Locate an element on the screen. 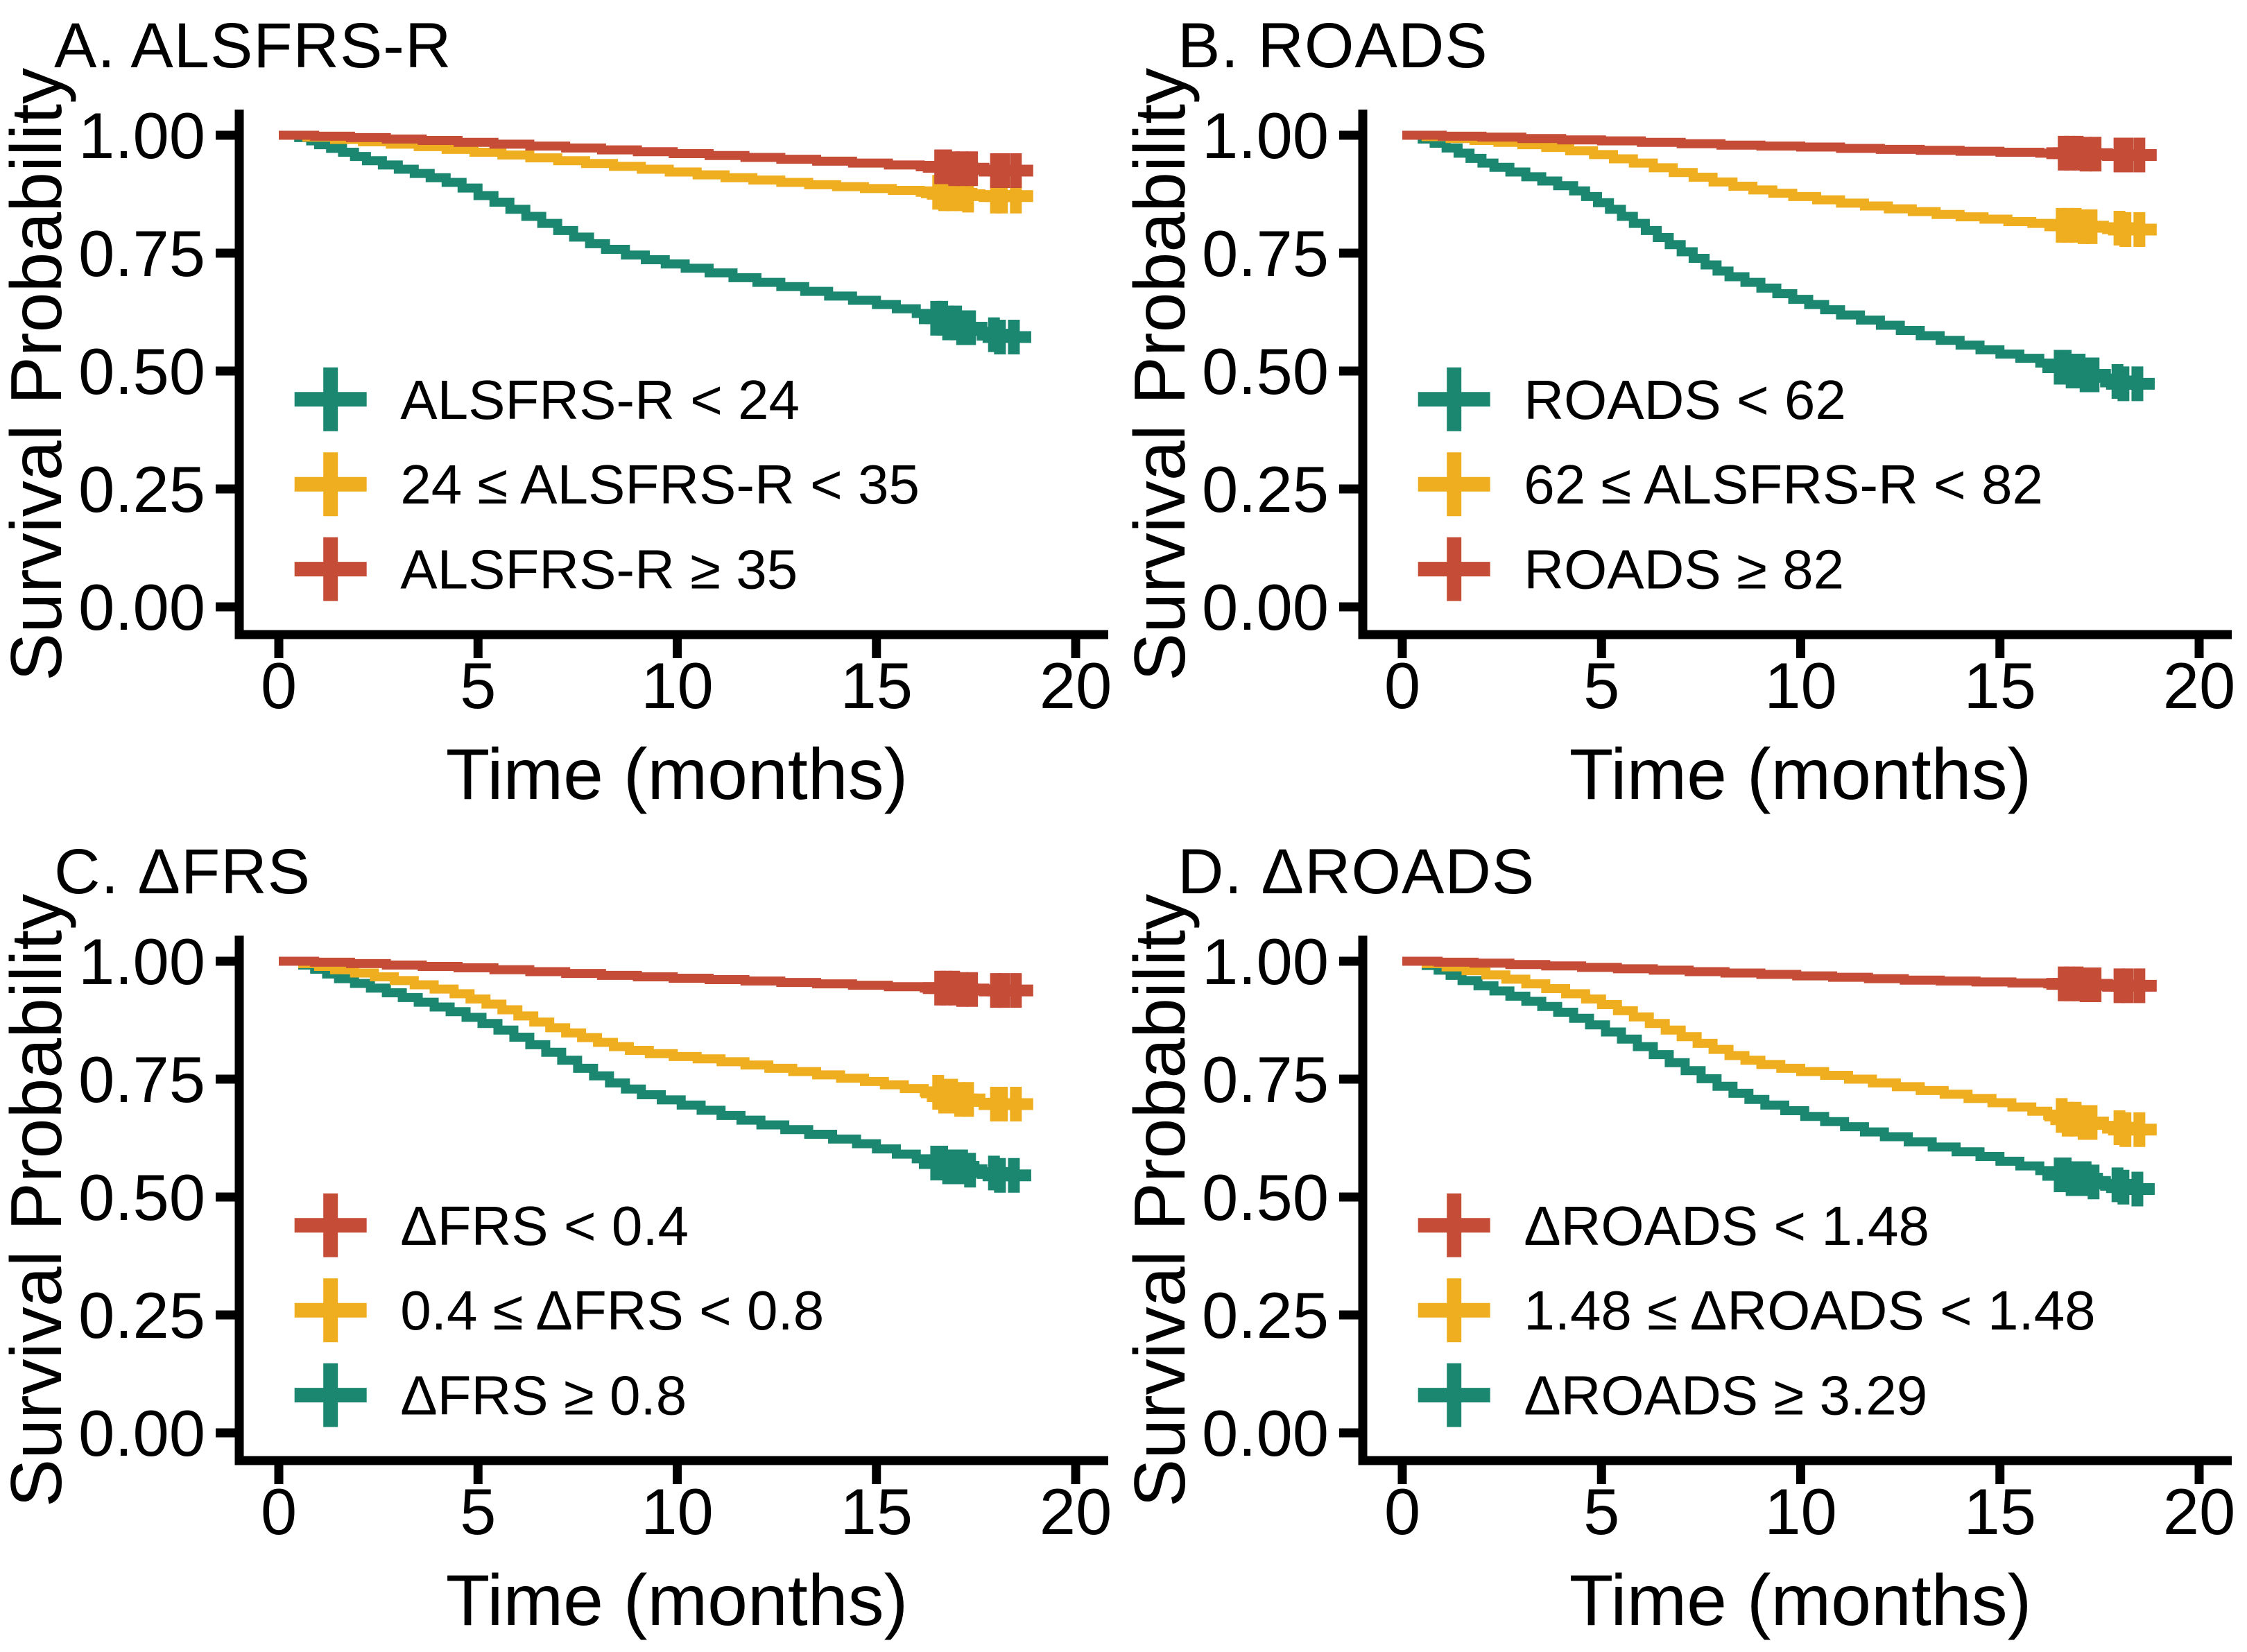 The width and height of the screenshot is (2247, 1652). legend-entry: 62 ≤ ALSFRS-R < 82 is located at coordinates (1730, 484).